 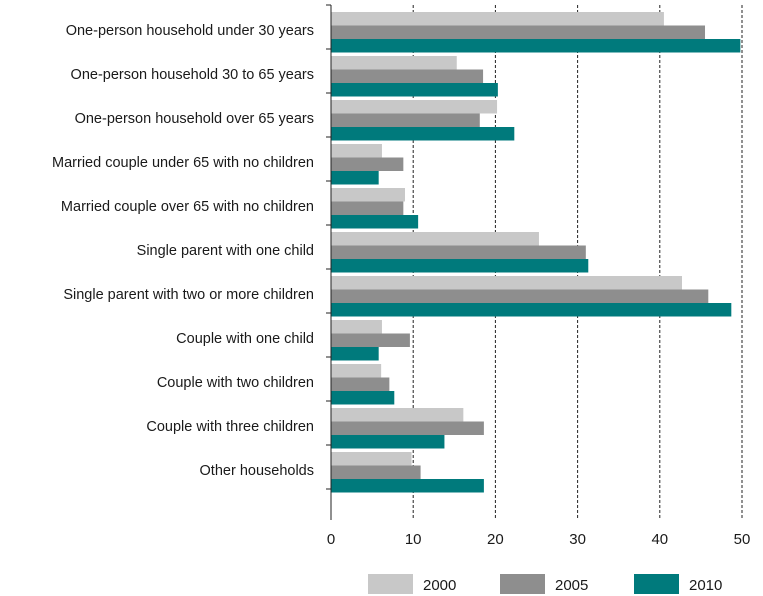 What do you see at coordinates (742, 539) in the screenshot?
I see `tick-label-50: 50` at bounding box center [742, 539].